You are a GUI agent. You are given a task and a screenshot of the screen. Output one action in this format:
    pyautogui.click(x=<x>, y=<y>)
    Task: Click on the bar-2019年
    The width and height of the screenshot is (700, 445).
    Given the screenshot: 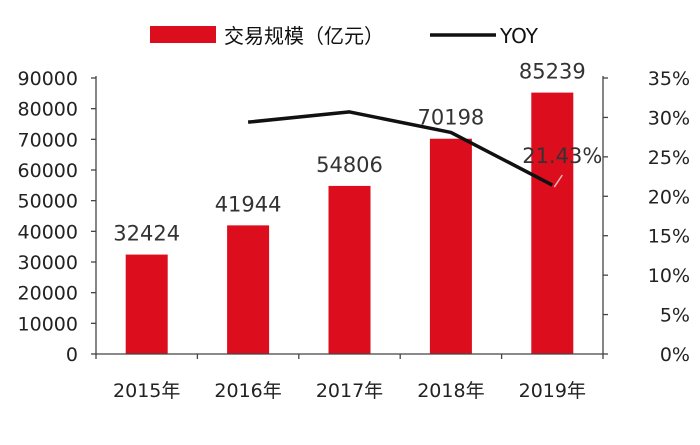 What is the action you would take?
    pyautogui.click(x=552, y=223)
    